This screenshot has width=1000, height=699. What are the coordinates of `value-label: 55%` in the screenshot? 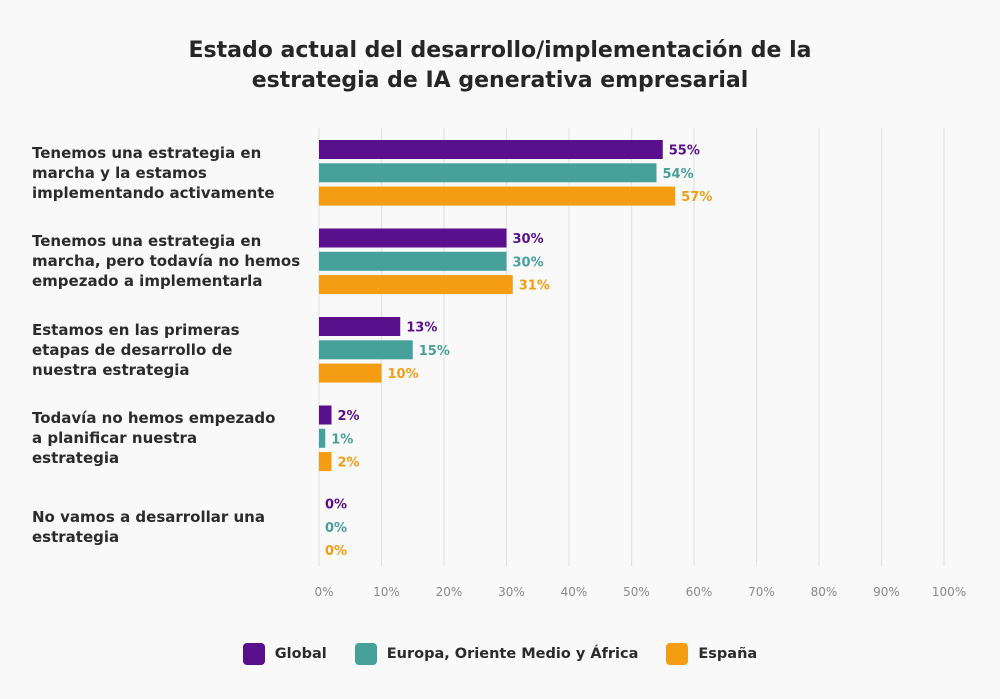 It's located at (684, 151).